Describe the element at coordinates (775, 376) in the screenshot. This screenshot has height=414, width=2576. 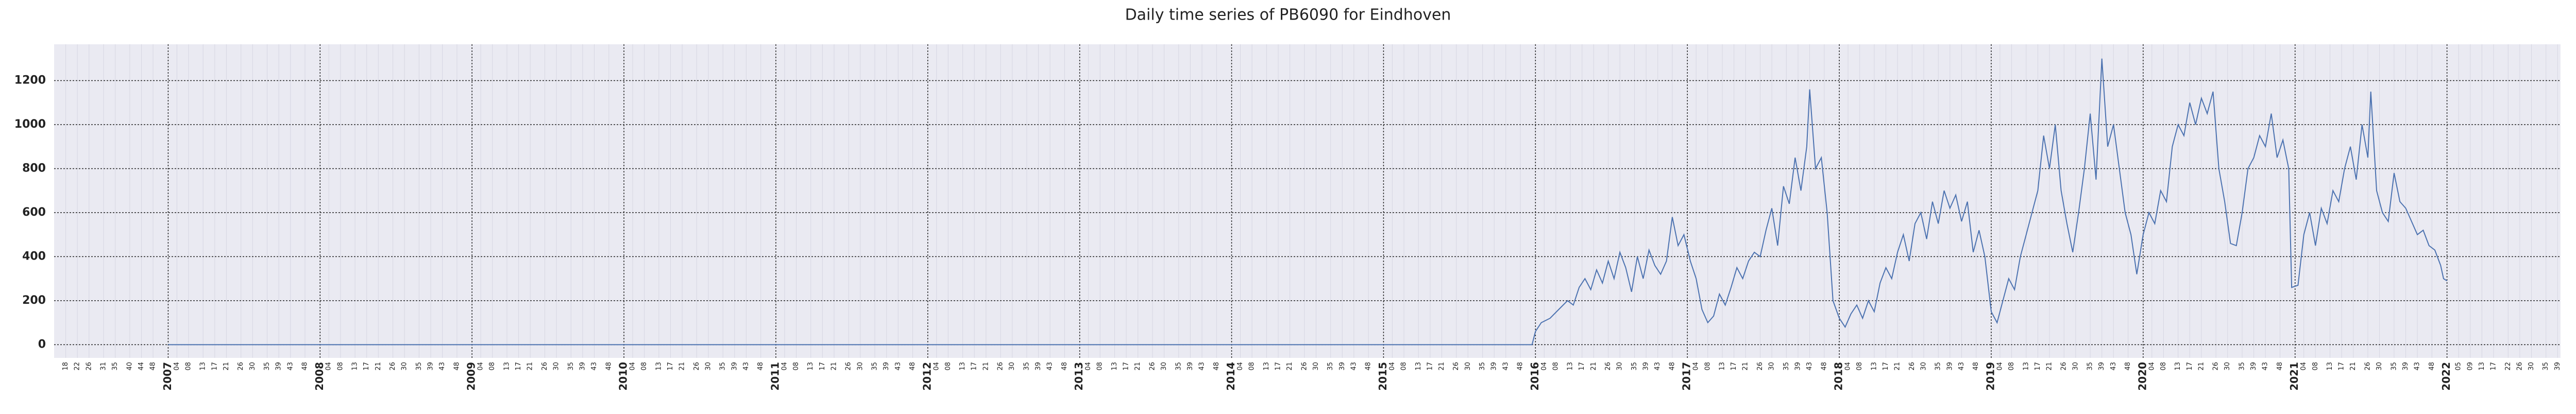
I see `x-tick-label: 2011` at that location.